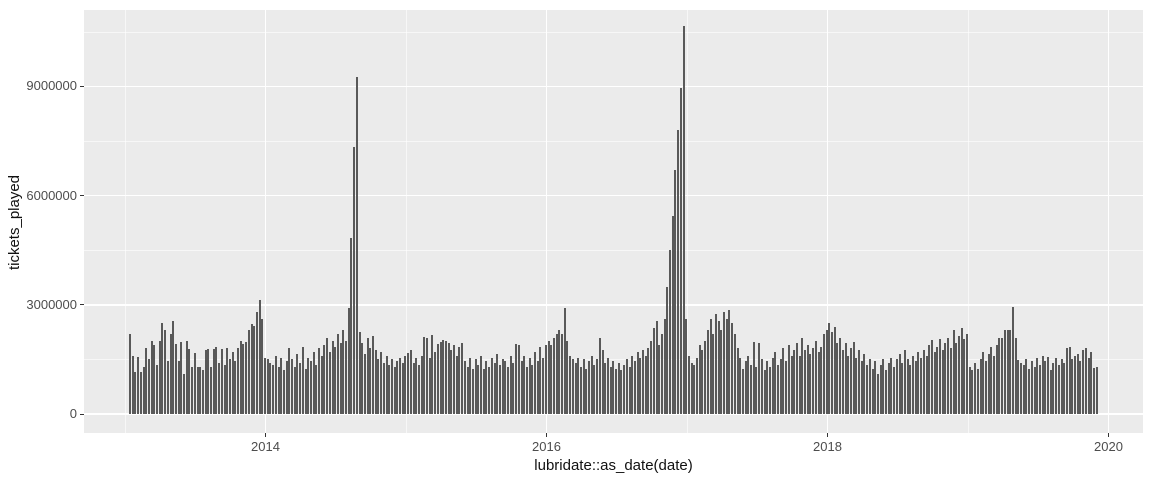  Describe the element at coordinates (1108, 446) in the screenshot. I see `x-tick-label: 2020` at that location.